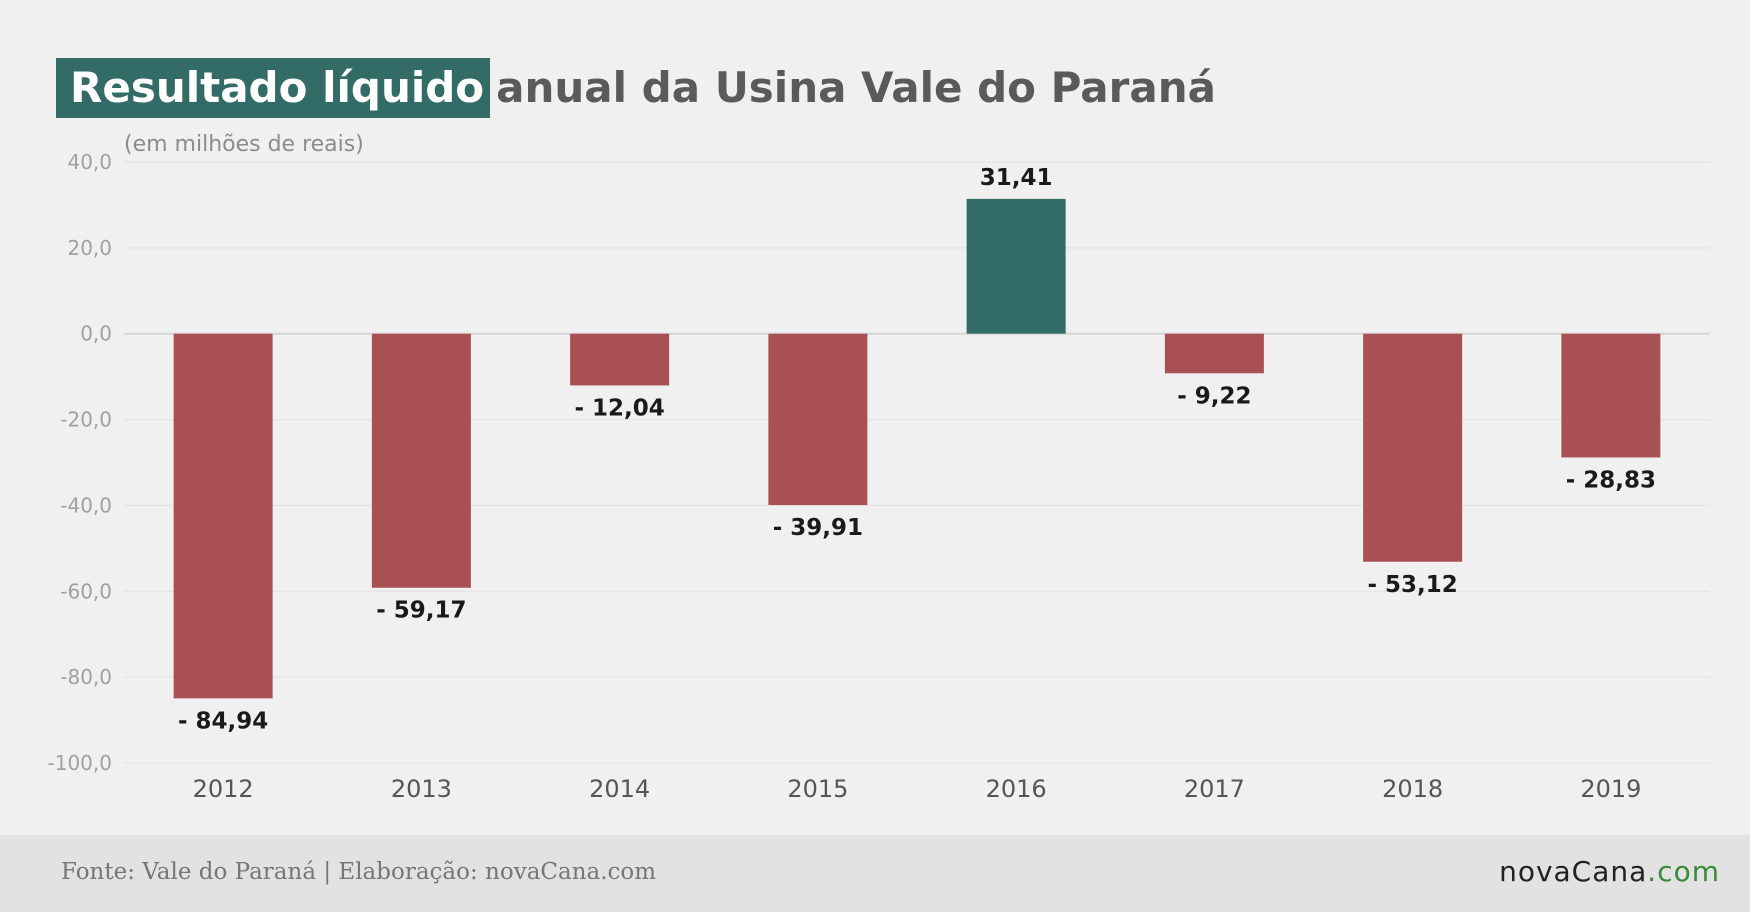  Describe the element at coordinates (1214, 789) in the screenshot. I see `x-tick-label: 2017` at that location.